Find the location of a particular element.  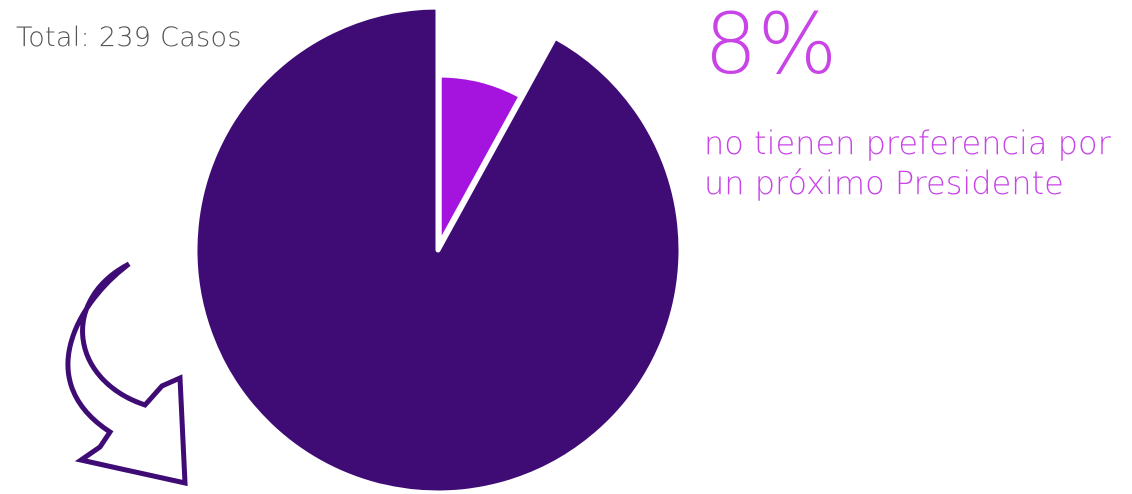

total-cases-label: Total: 239 Casos is located at coordinates (129, 37).